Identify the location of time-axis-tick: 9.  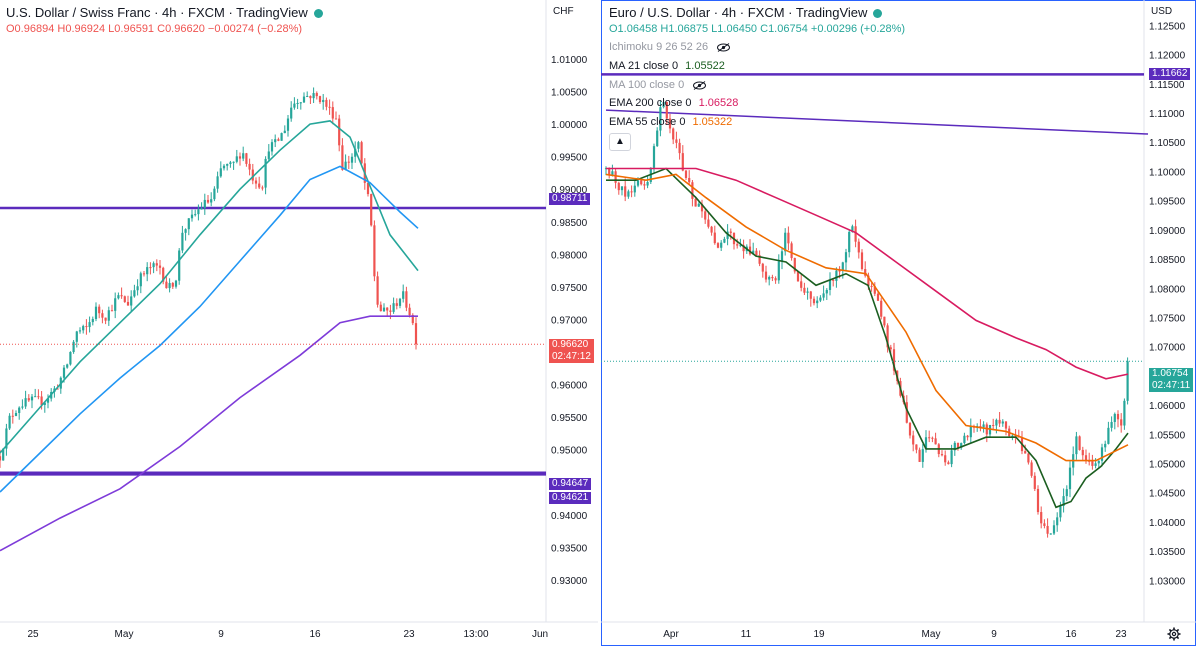
(994, 634).